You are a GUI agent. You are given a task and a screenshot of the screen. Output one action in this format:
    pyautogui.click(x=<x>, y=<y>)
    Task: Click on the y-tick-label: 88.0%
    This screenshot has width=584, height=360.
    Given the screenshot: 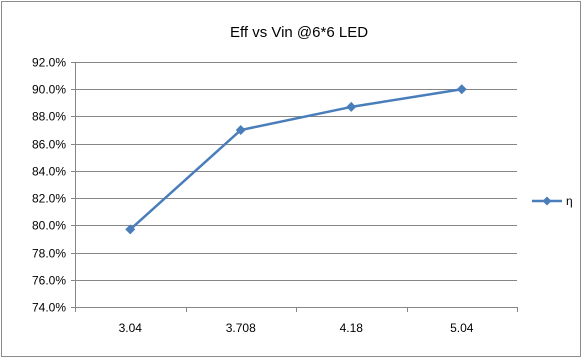 What is the action you would take?
    pyautogui.click(x=49, y=117)
    